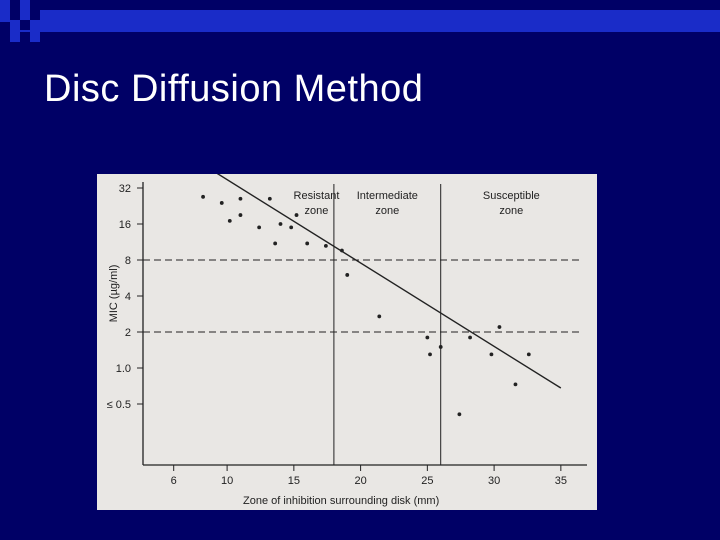  What do you see at coordinates (227, 481) in the screenshot?
I see `x-tick-label: 10` at bounding box center [227, 481].